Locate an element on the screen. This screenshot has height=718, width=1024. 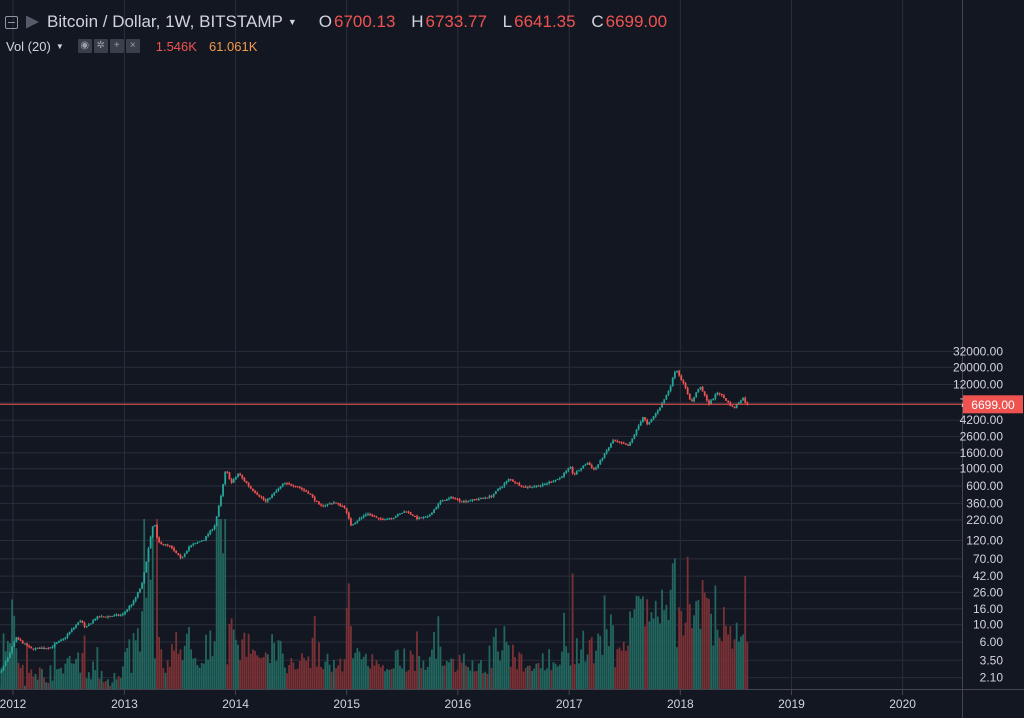
symbol-flag-icon is located at coordinates (32, 22).